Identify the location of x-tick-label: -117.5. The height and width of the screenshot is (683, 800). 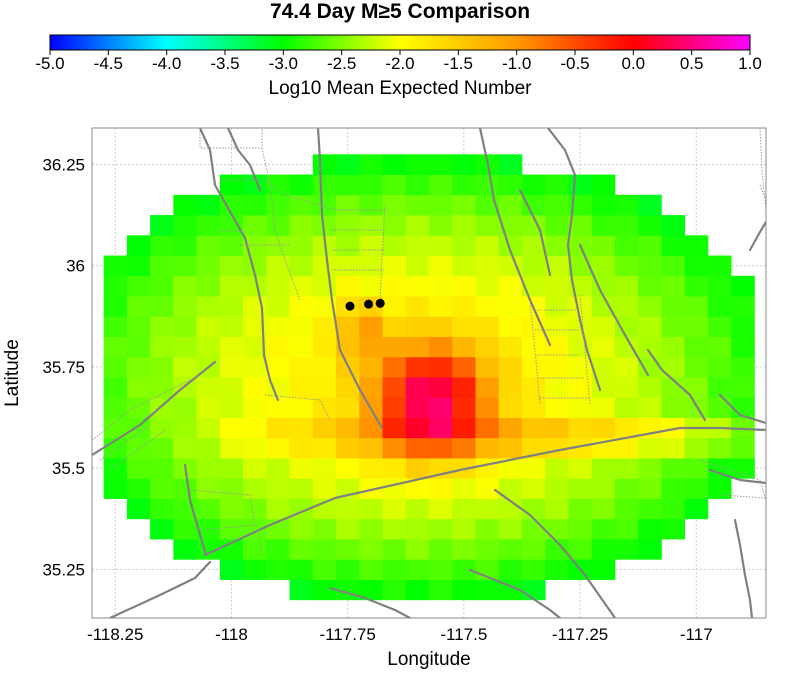
(463, 634).